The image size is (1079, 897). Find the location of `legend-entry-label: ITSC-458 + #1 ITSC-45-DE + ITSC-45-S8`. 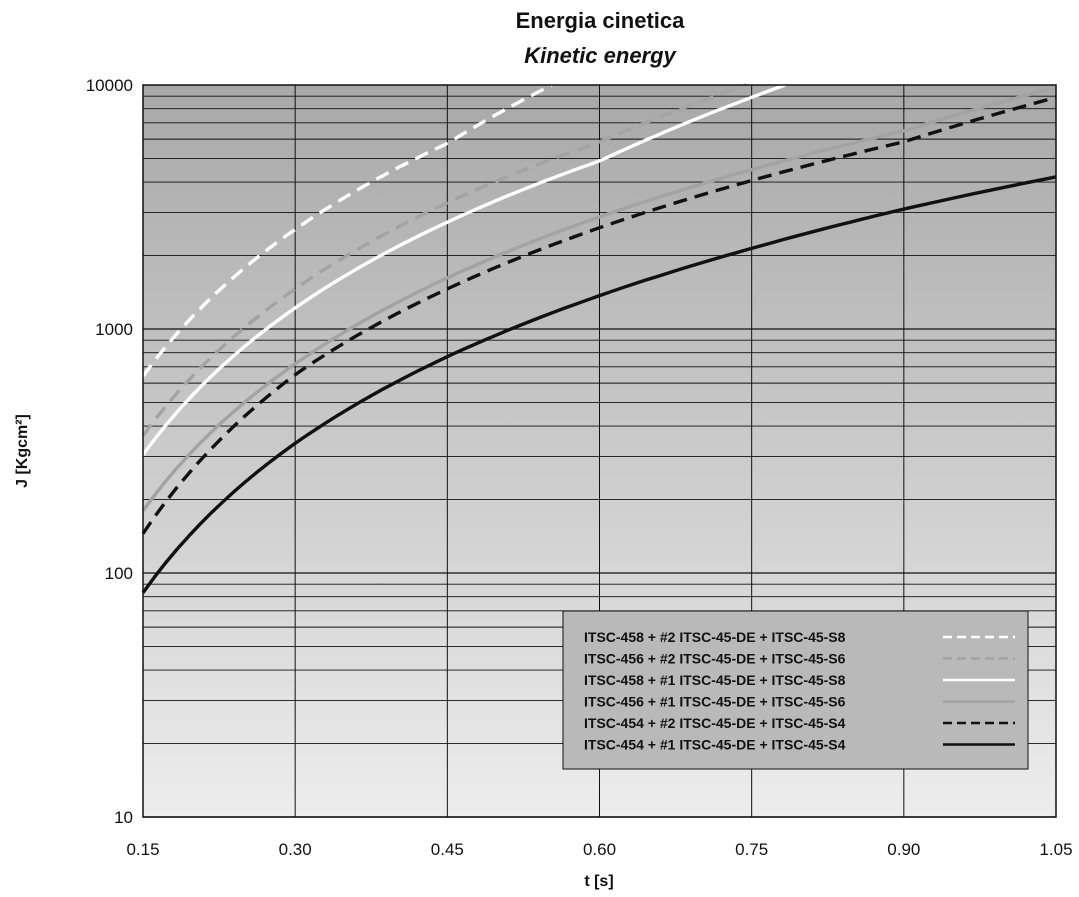

legend-entry-label: ITSC-458 + #1 ITSC-45-DE + ITSC-45-S8 is located at coordinates (715, 680).